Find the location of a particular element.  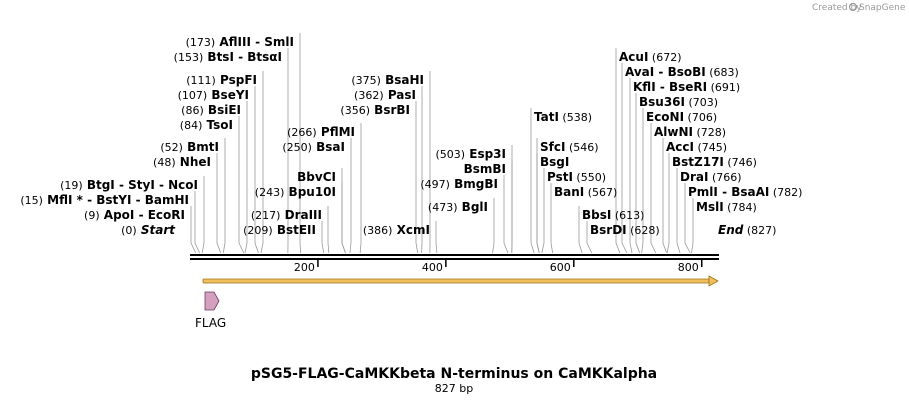

site-enzyme-name: TatI is located at coordinates (546, 117).